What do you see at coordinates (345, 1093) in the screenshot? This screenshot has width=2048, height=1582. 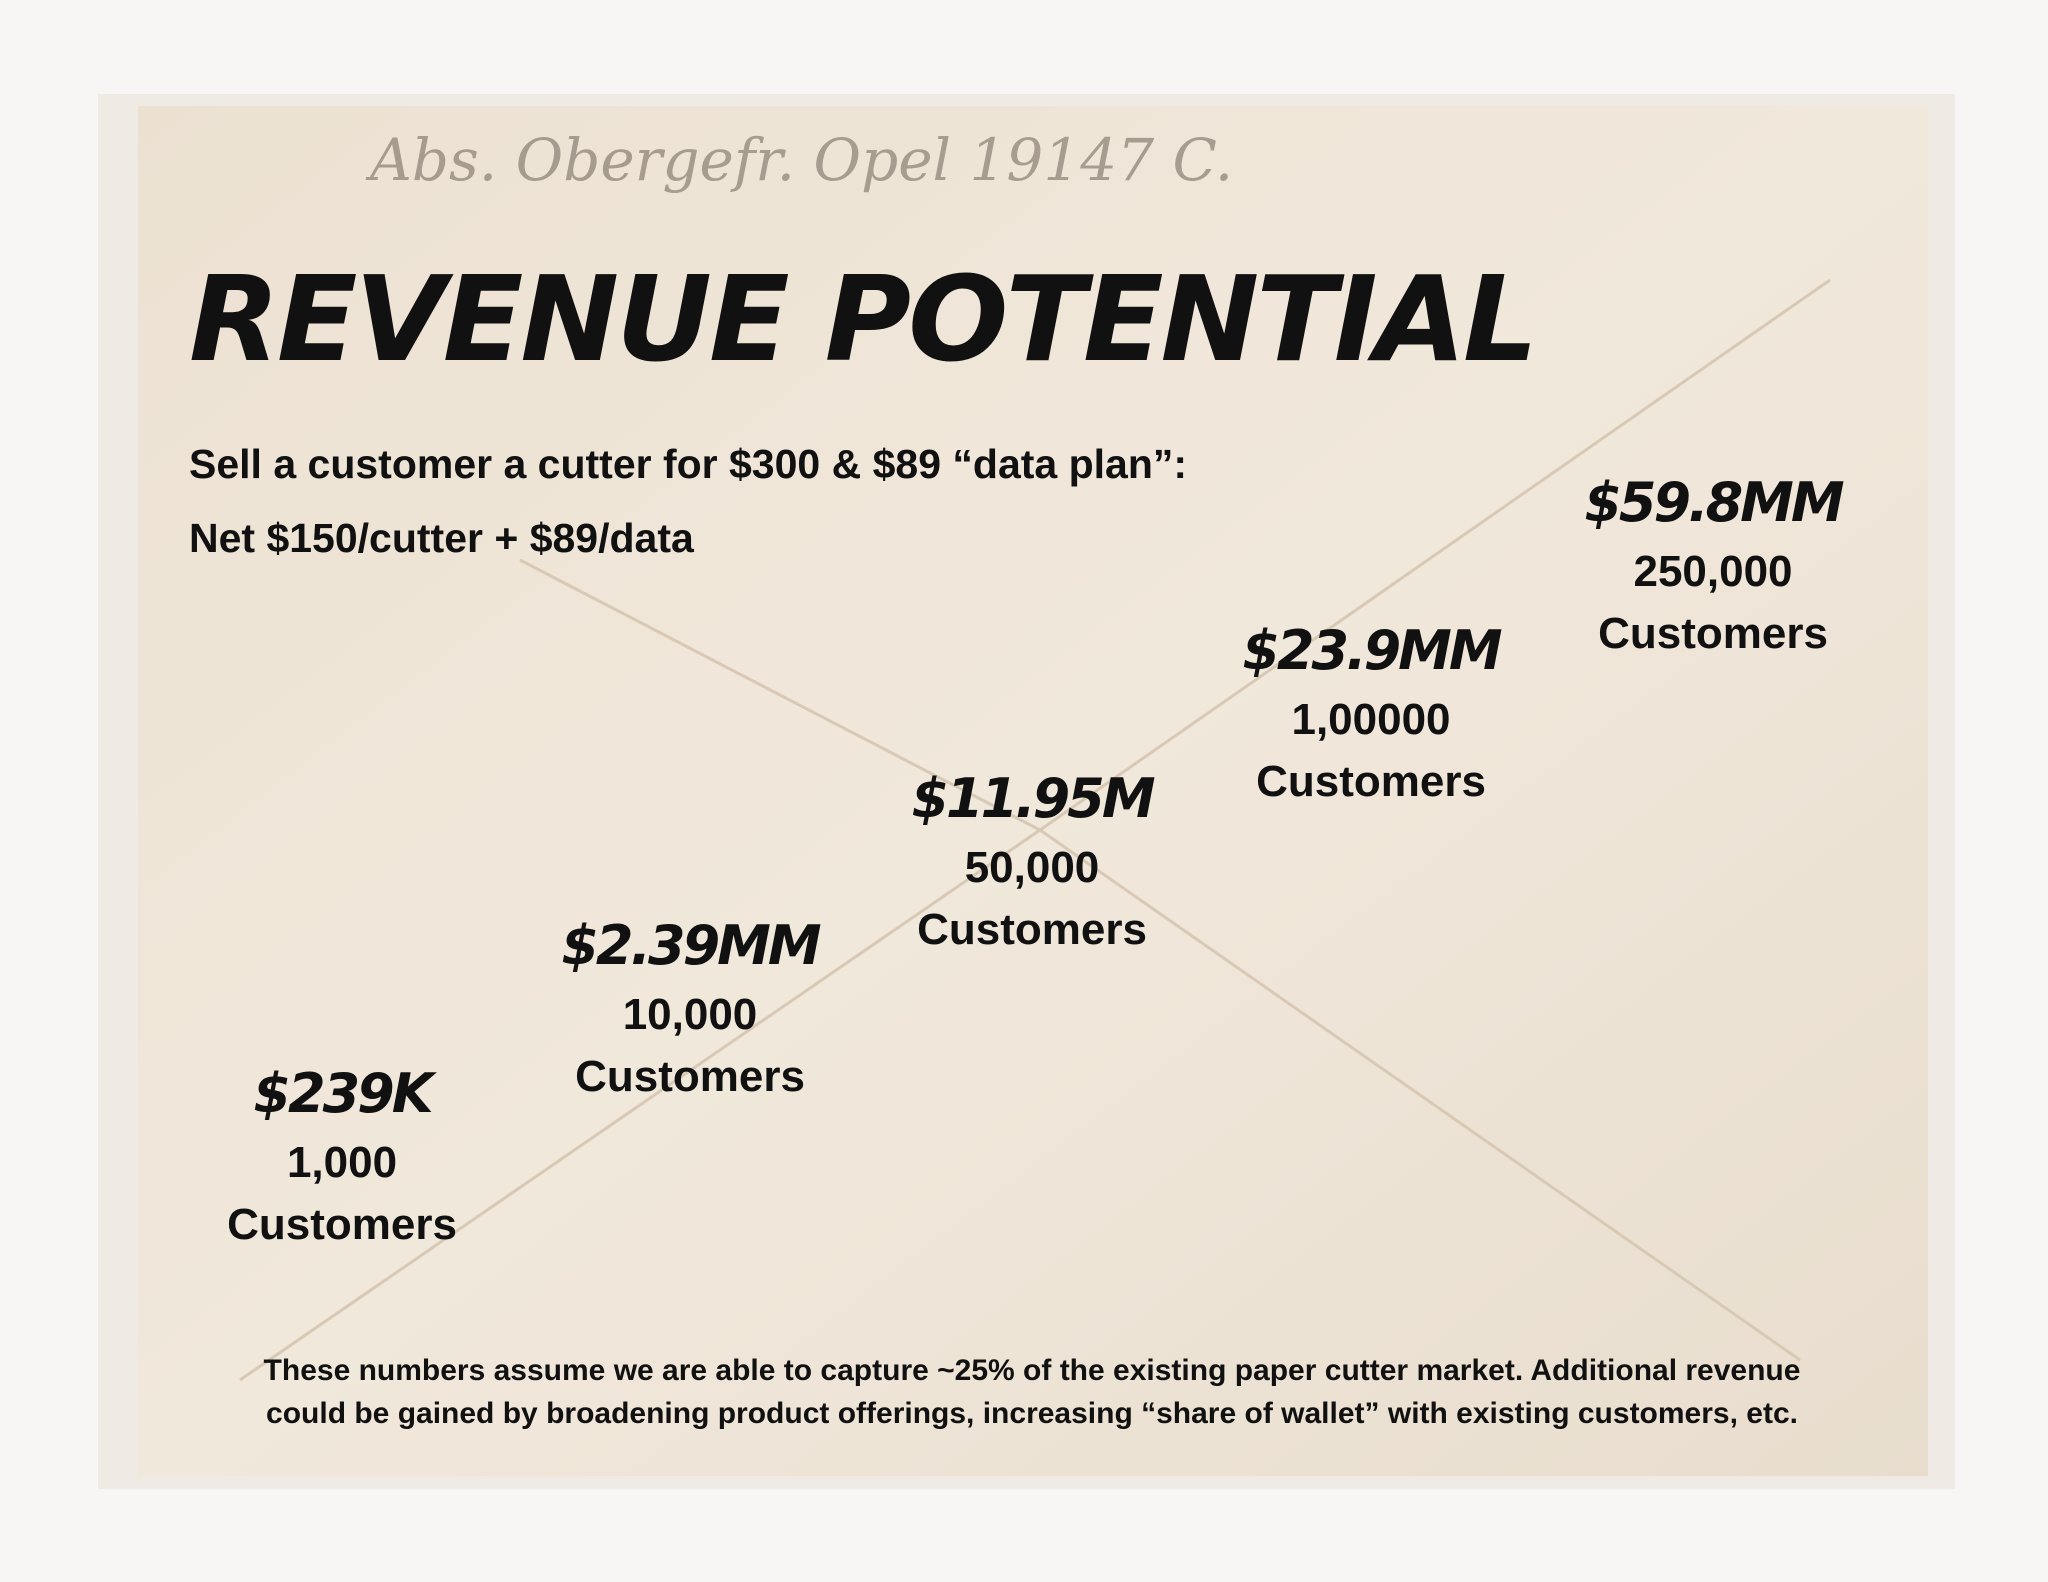 I see `tier-revenue: $239K` at bounding box center [345, 1093].